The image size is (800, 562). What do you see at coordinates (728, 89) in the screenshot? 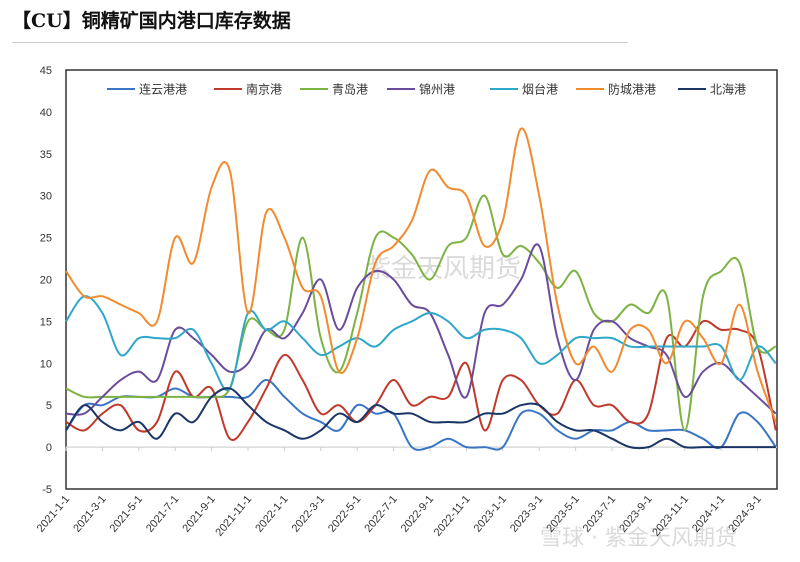
I see `legend-label: 北海港` at bounding box center [728, 89].